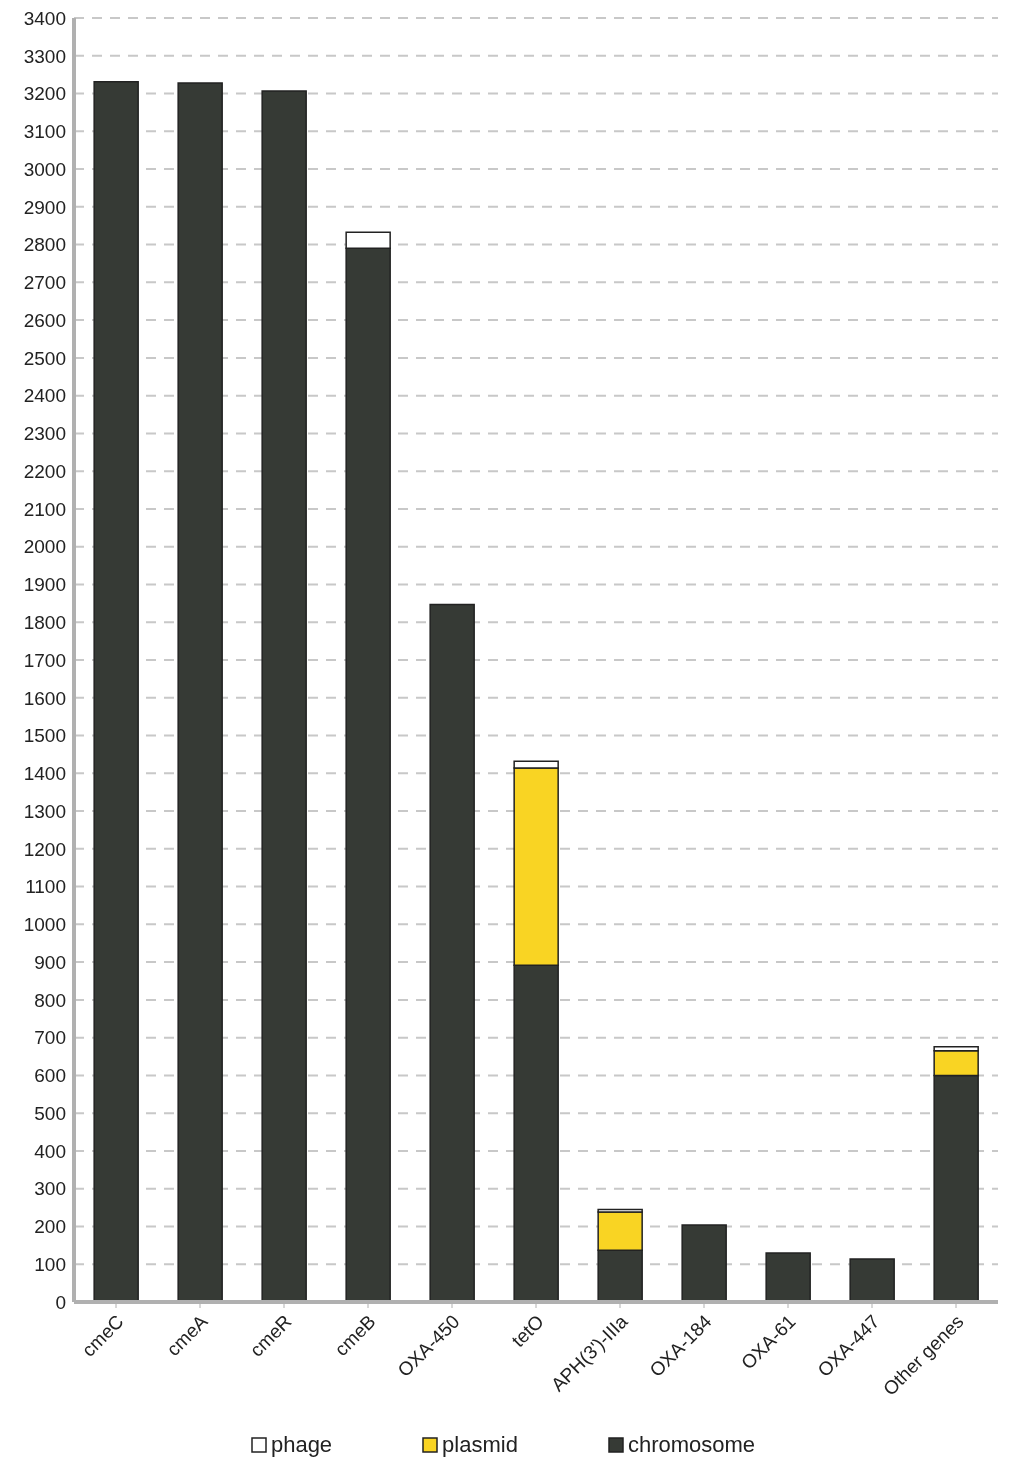  I want to click on y-tick-label: 1000, so click(44, 925).